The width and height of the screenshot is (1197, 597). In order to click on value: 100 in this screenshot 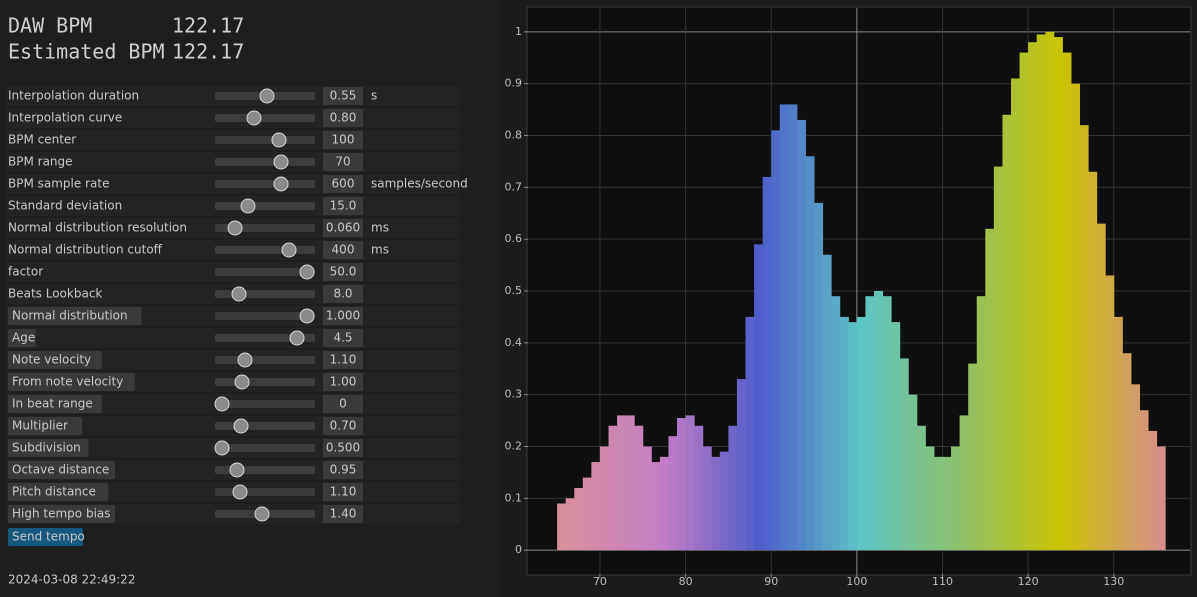, I will do `click(343, 140)`.